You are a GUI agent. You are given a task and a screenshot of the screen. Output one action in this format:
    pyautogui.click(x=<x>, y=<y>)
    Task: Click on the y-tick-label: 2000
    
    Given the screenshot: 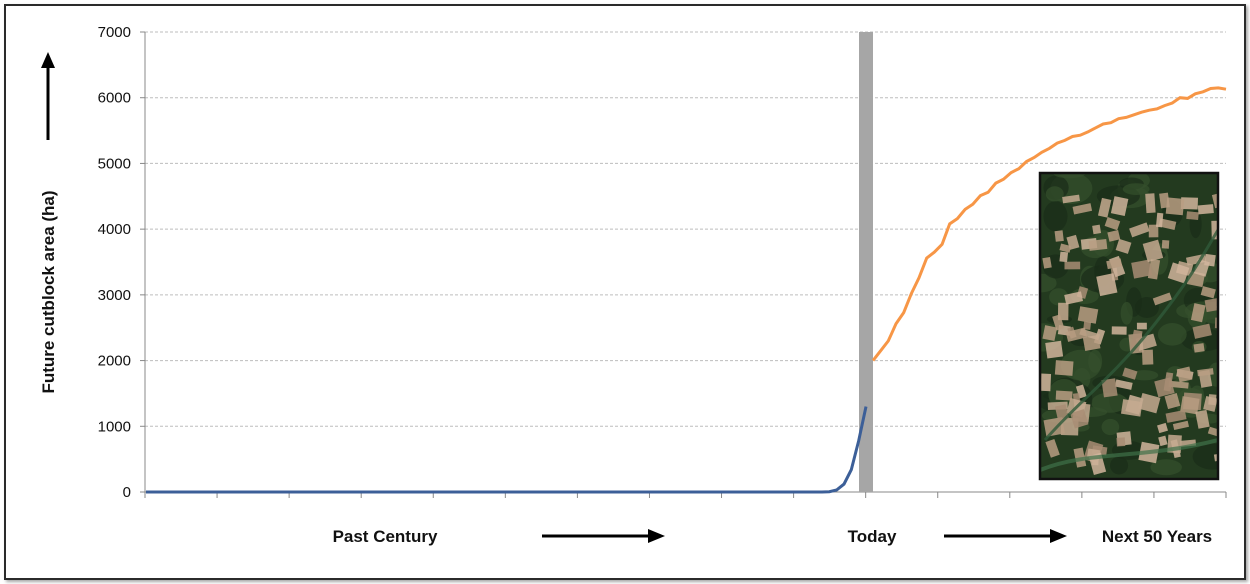 What is the action you would take?
    pyautogui.click(x=114, y=361)
    